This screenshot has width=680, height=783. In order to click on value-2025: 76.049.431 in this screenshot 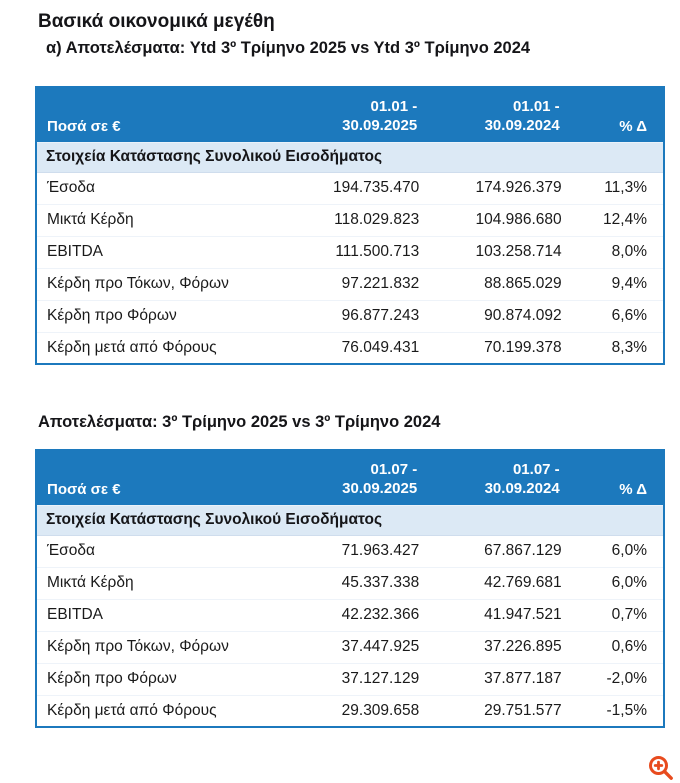, I will do `click(370, 348)`.